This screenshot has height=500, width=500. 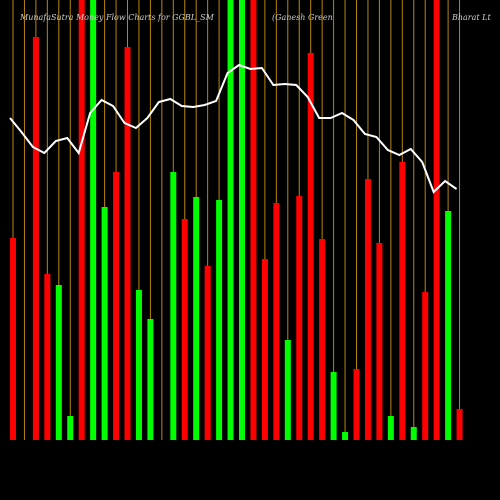 I want to click on chart-subtitle: (Ganesh Green, so click(x=302, y=17).